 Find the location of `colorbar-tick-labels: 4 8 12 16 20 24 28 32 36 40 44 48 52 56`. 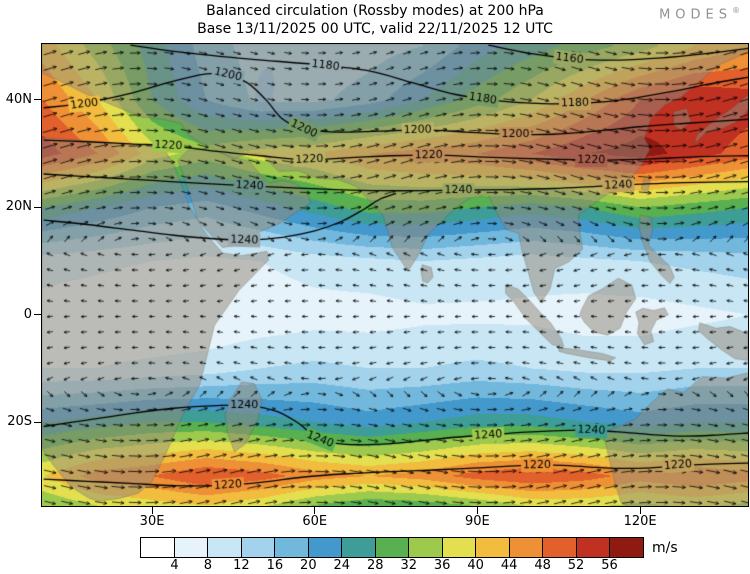

colorbar-tick-labels: 4 8 12 16 20 24 28 32 36 40 44 48 52 56 is located at coordinates (392, 566).